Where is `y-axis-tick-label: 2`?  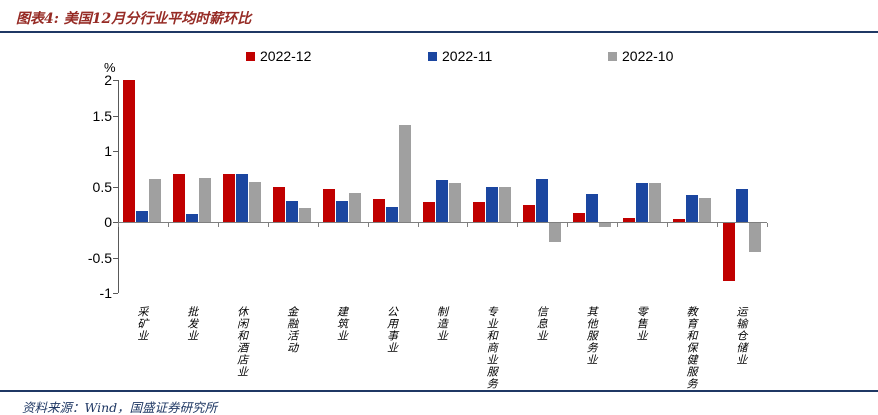 y-axis-tick-label: 2 is located at coordinates (108, 80).